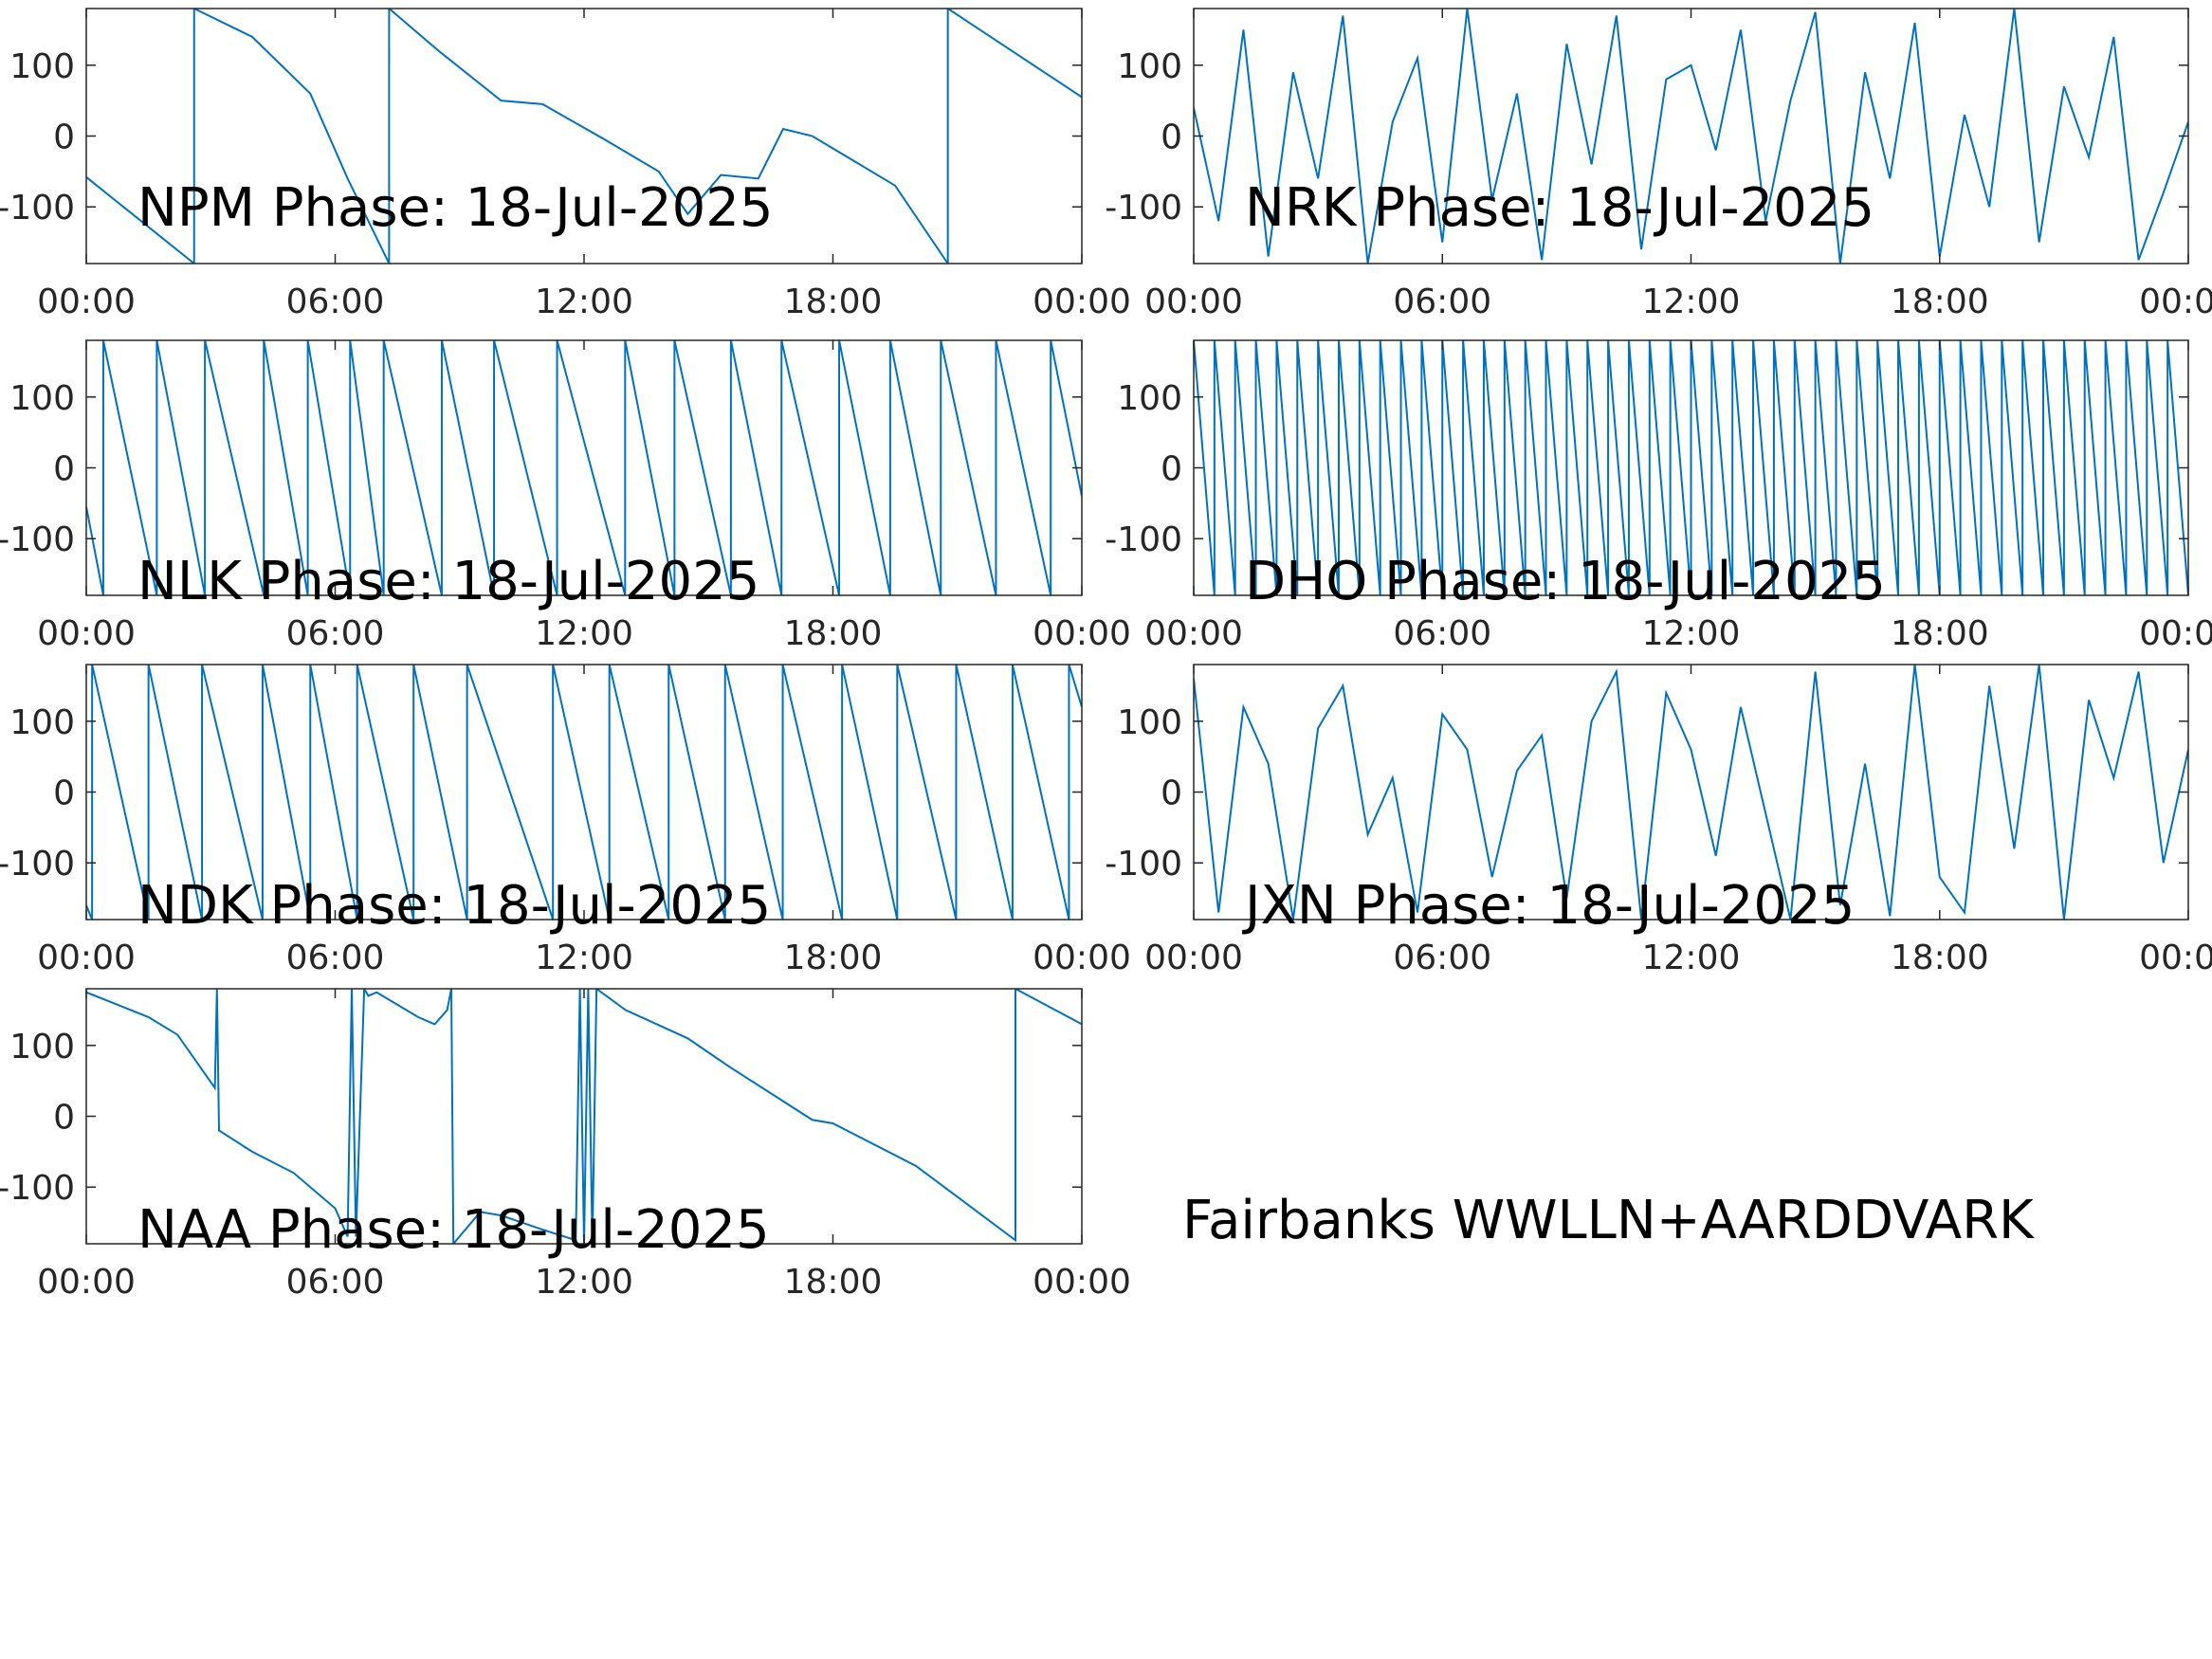 Image resolution: width=2212 pixels, height=1659 pixels. What do you see at coordinates (1548, 906) in the screenshot?
I see `panel-title: JXN Phase: 18-Jul-2025` at bounding box center [1548, 906].